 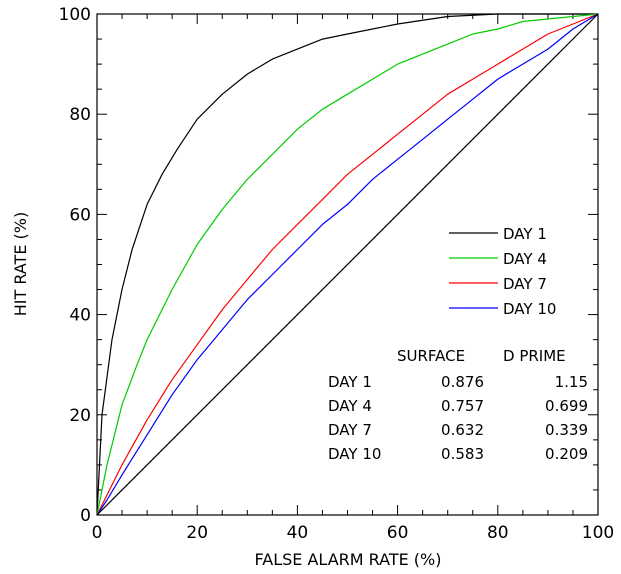 What do you see at coordinates (350, 382) in the screenshot?
I see `table-row-label: DAY 1` at bounding box center [350, 382].